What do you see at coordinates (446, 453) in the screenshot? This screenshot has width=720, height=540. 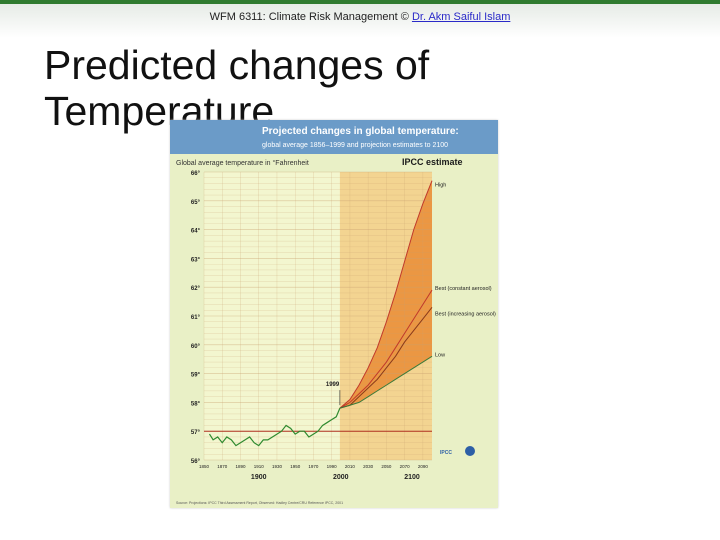 I see `ipcc-logo-text: IPCC` at bounding box center [446, 453].